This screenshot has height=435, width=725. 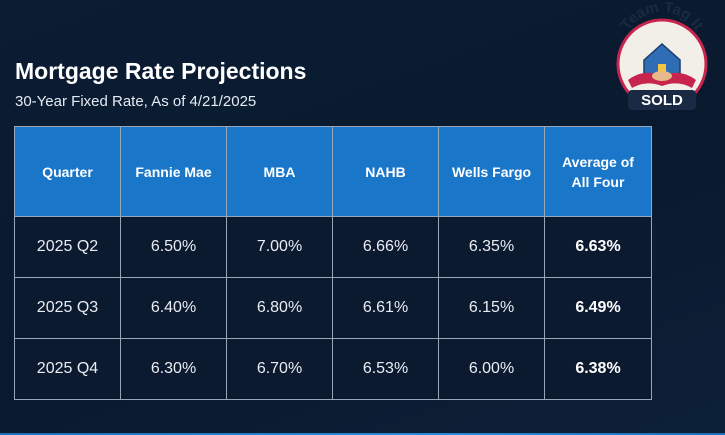 What do you see at coordinates (491, 247) in the screenshot?
I see `table-cell: 6.35%` at bounding box center [491, 247].